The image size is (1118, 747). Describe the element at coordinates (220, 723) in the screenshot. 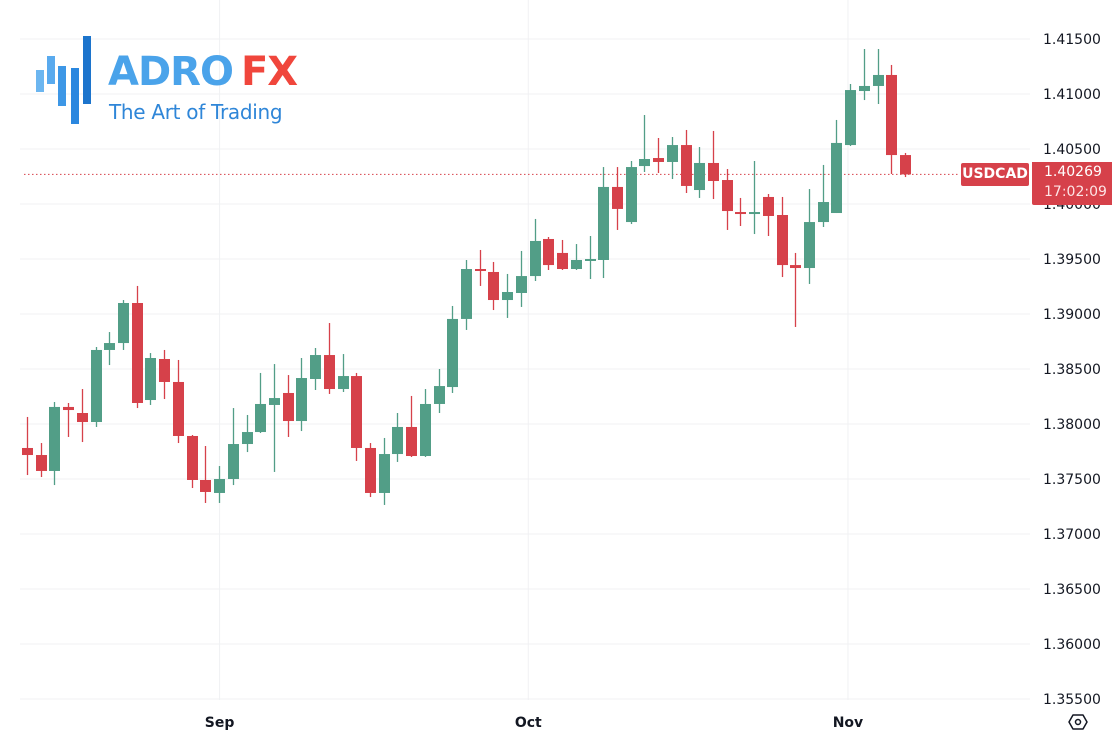

I see `time-tick-label: Sep` at that location.